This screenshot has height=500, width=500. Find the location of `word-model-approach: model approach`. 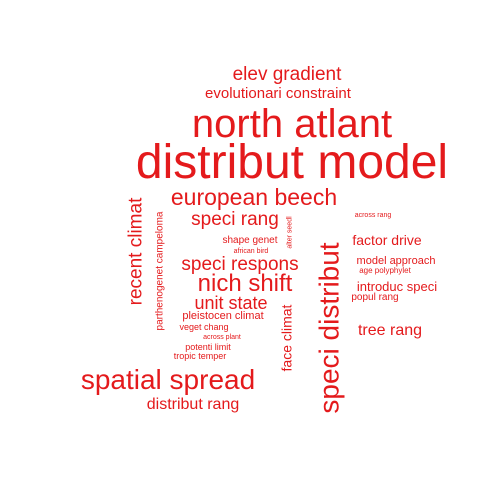

word-model-approach: model approach is located at coordinates (396, 260).